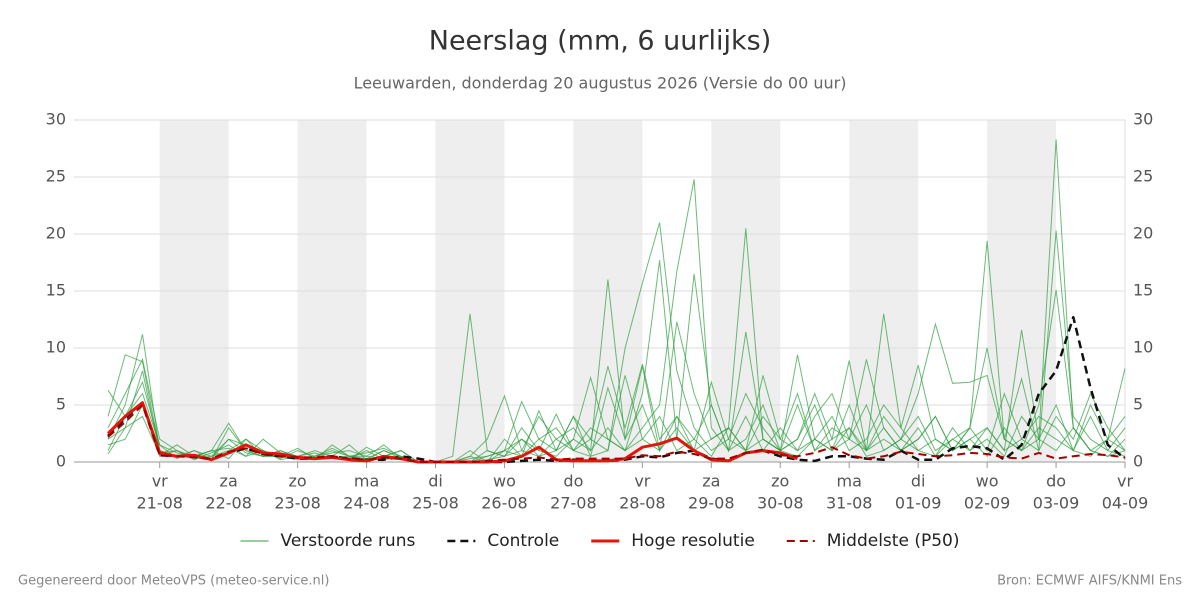  I want to click on y2-tick-label: 20, so click(1143, 233).